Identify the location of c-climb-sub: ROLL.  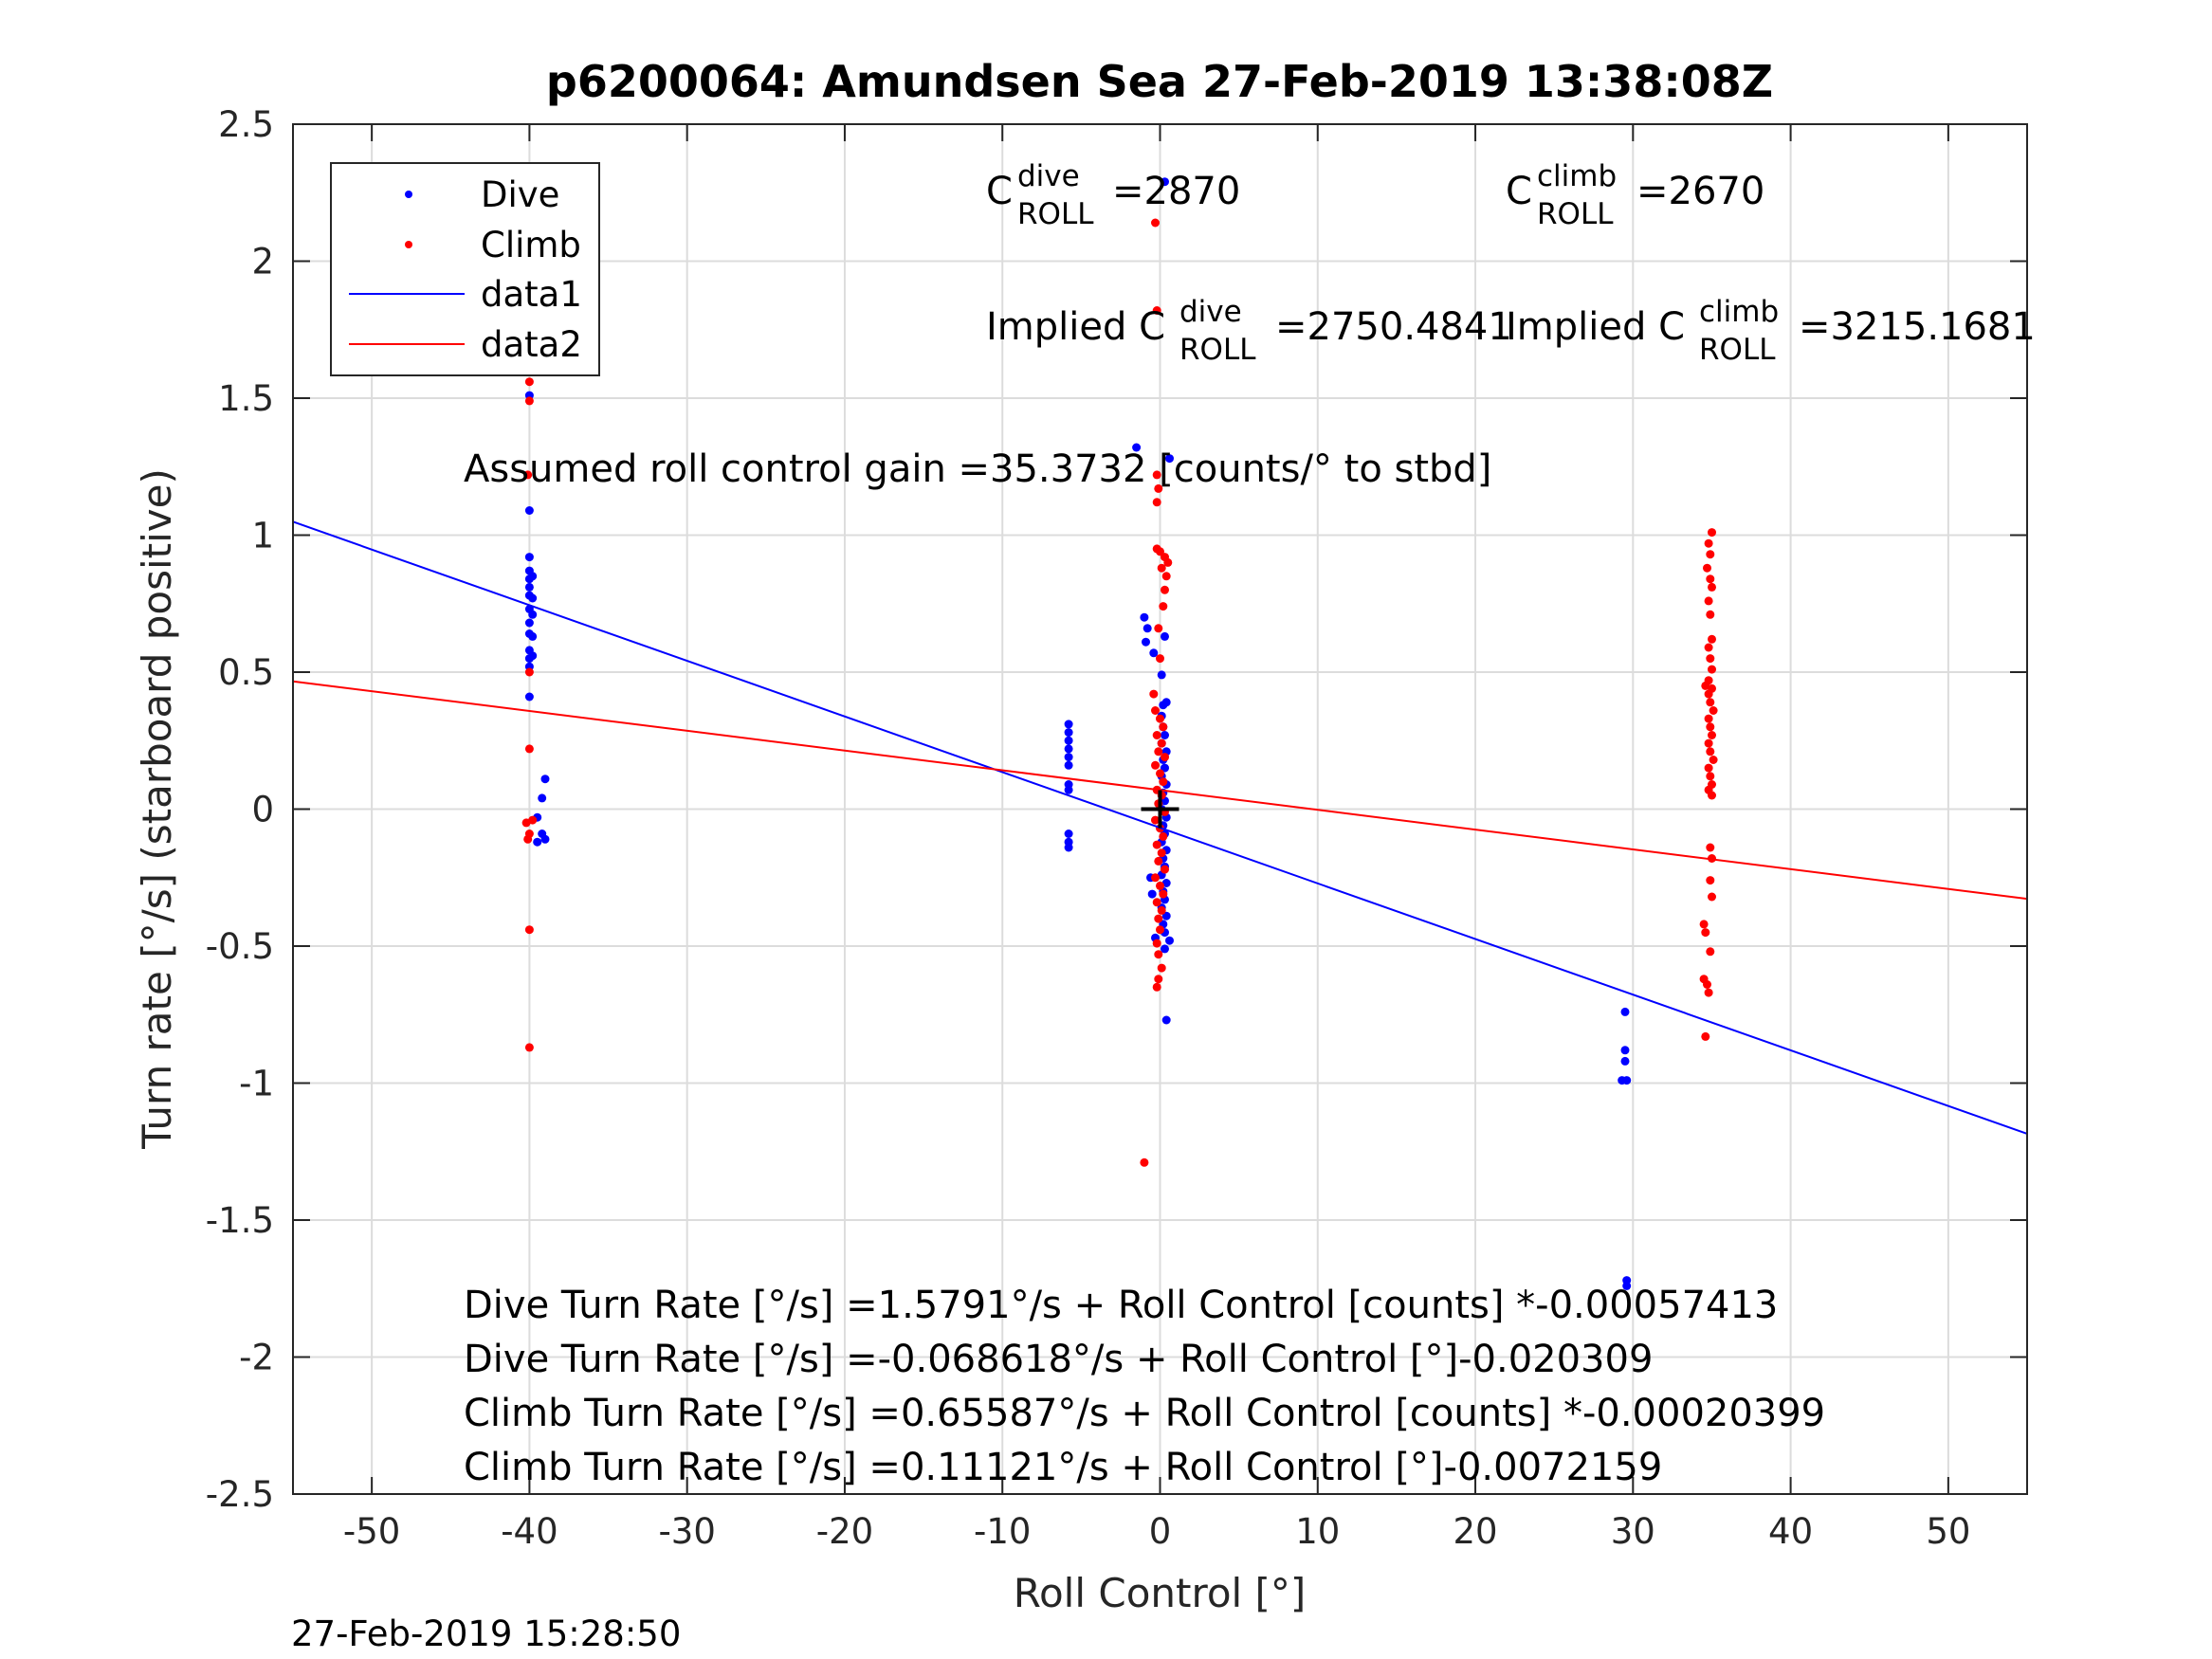
(1575, 214).